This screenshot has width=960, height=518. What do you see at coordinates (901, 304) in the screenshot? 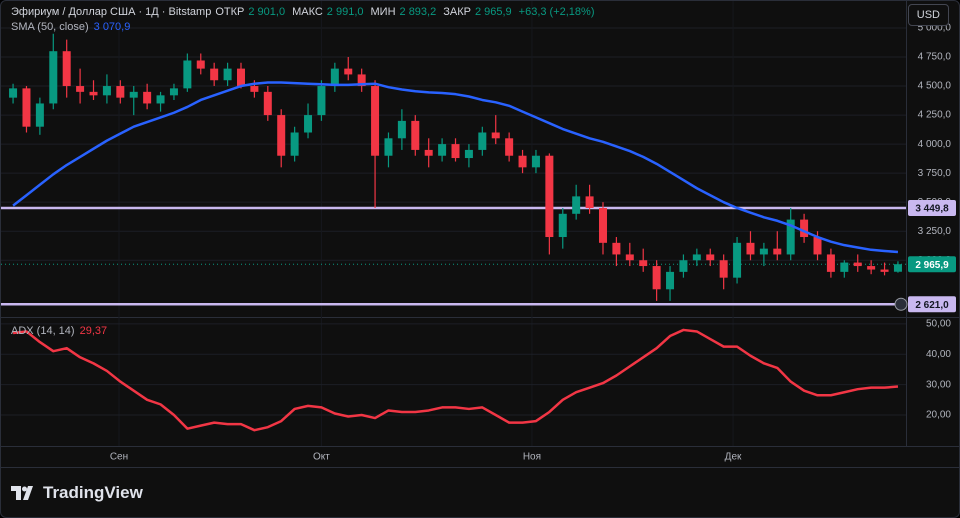
I see `alert-icon` at bounding box center [901, 304].